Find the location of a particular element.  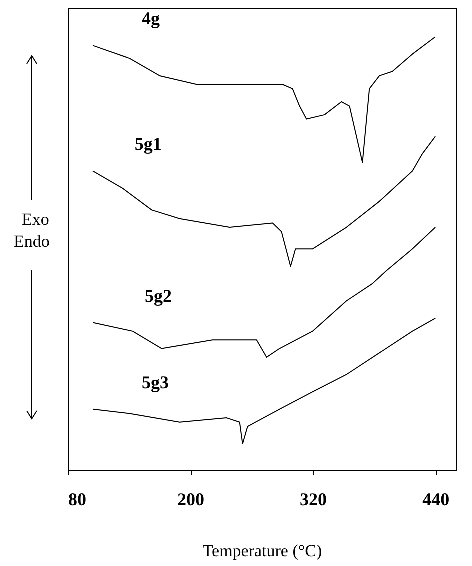

series-label: 5g2 is located at coordinates (158, 296).